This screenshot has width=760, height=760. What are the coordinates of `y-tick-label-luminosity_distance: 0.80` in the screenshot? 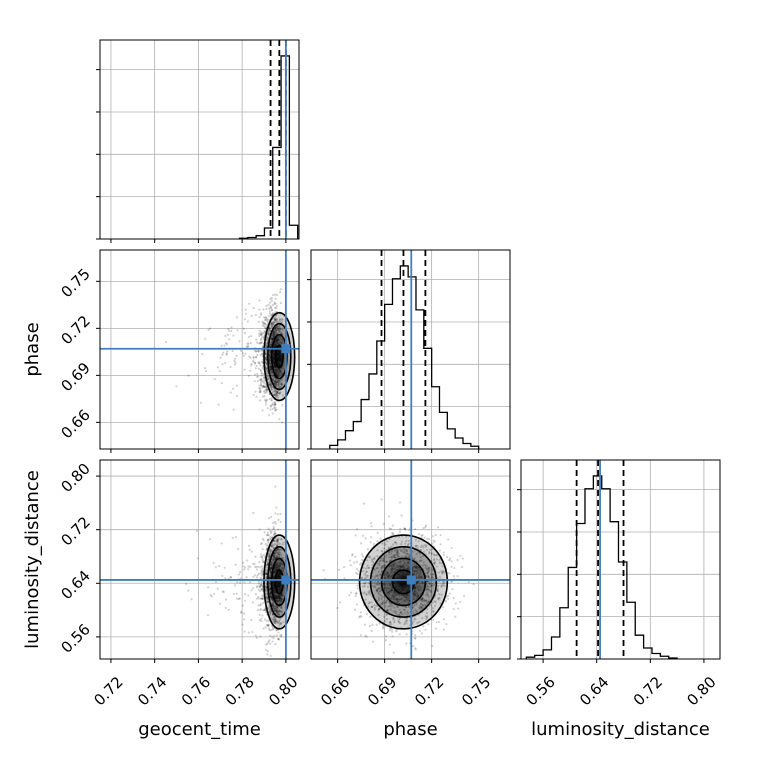 It's located at (75, 478).